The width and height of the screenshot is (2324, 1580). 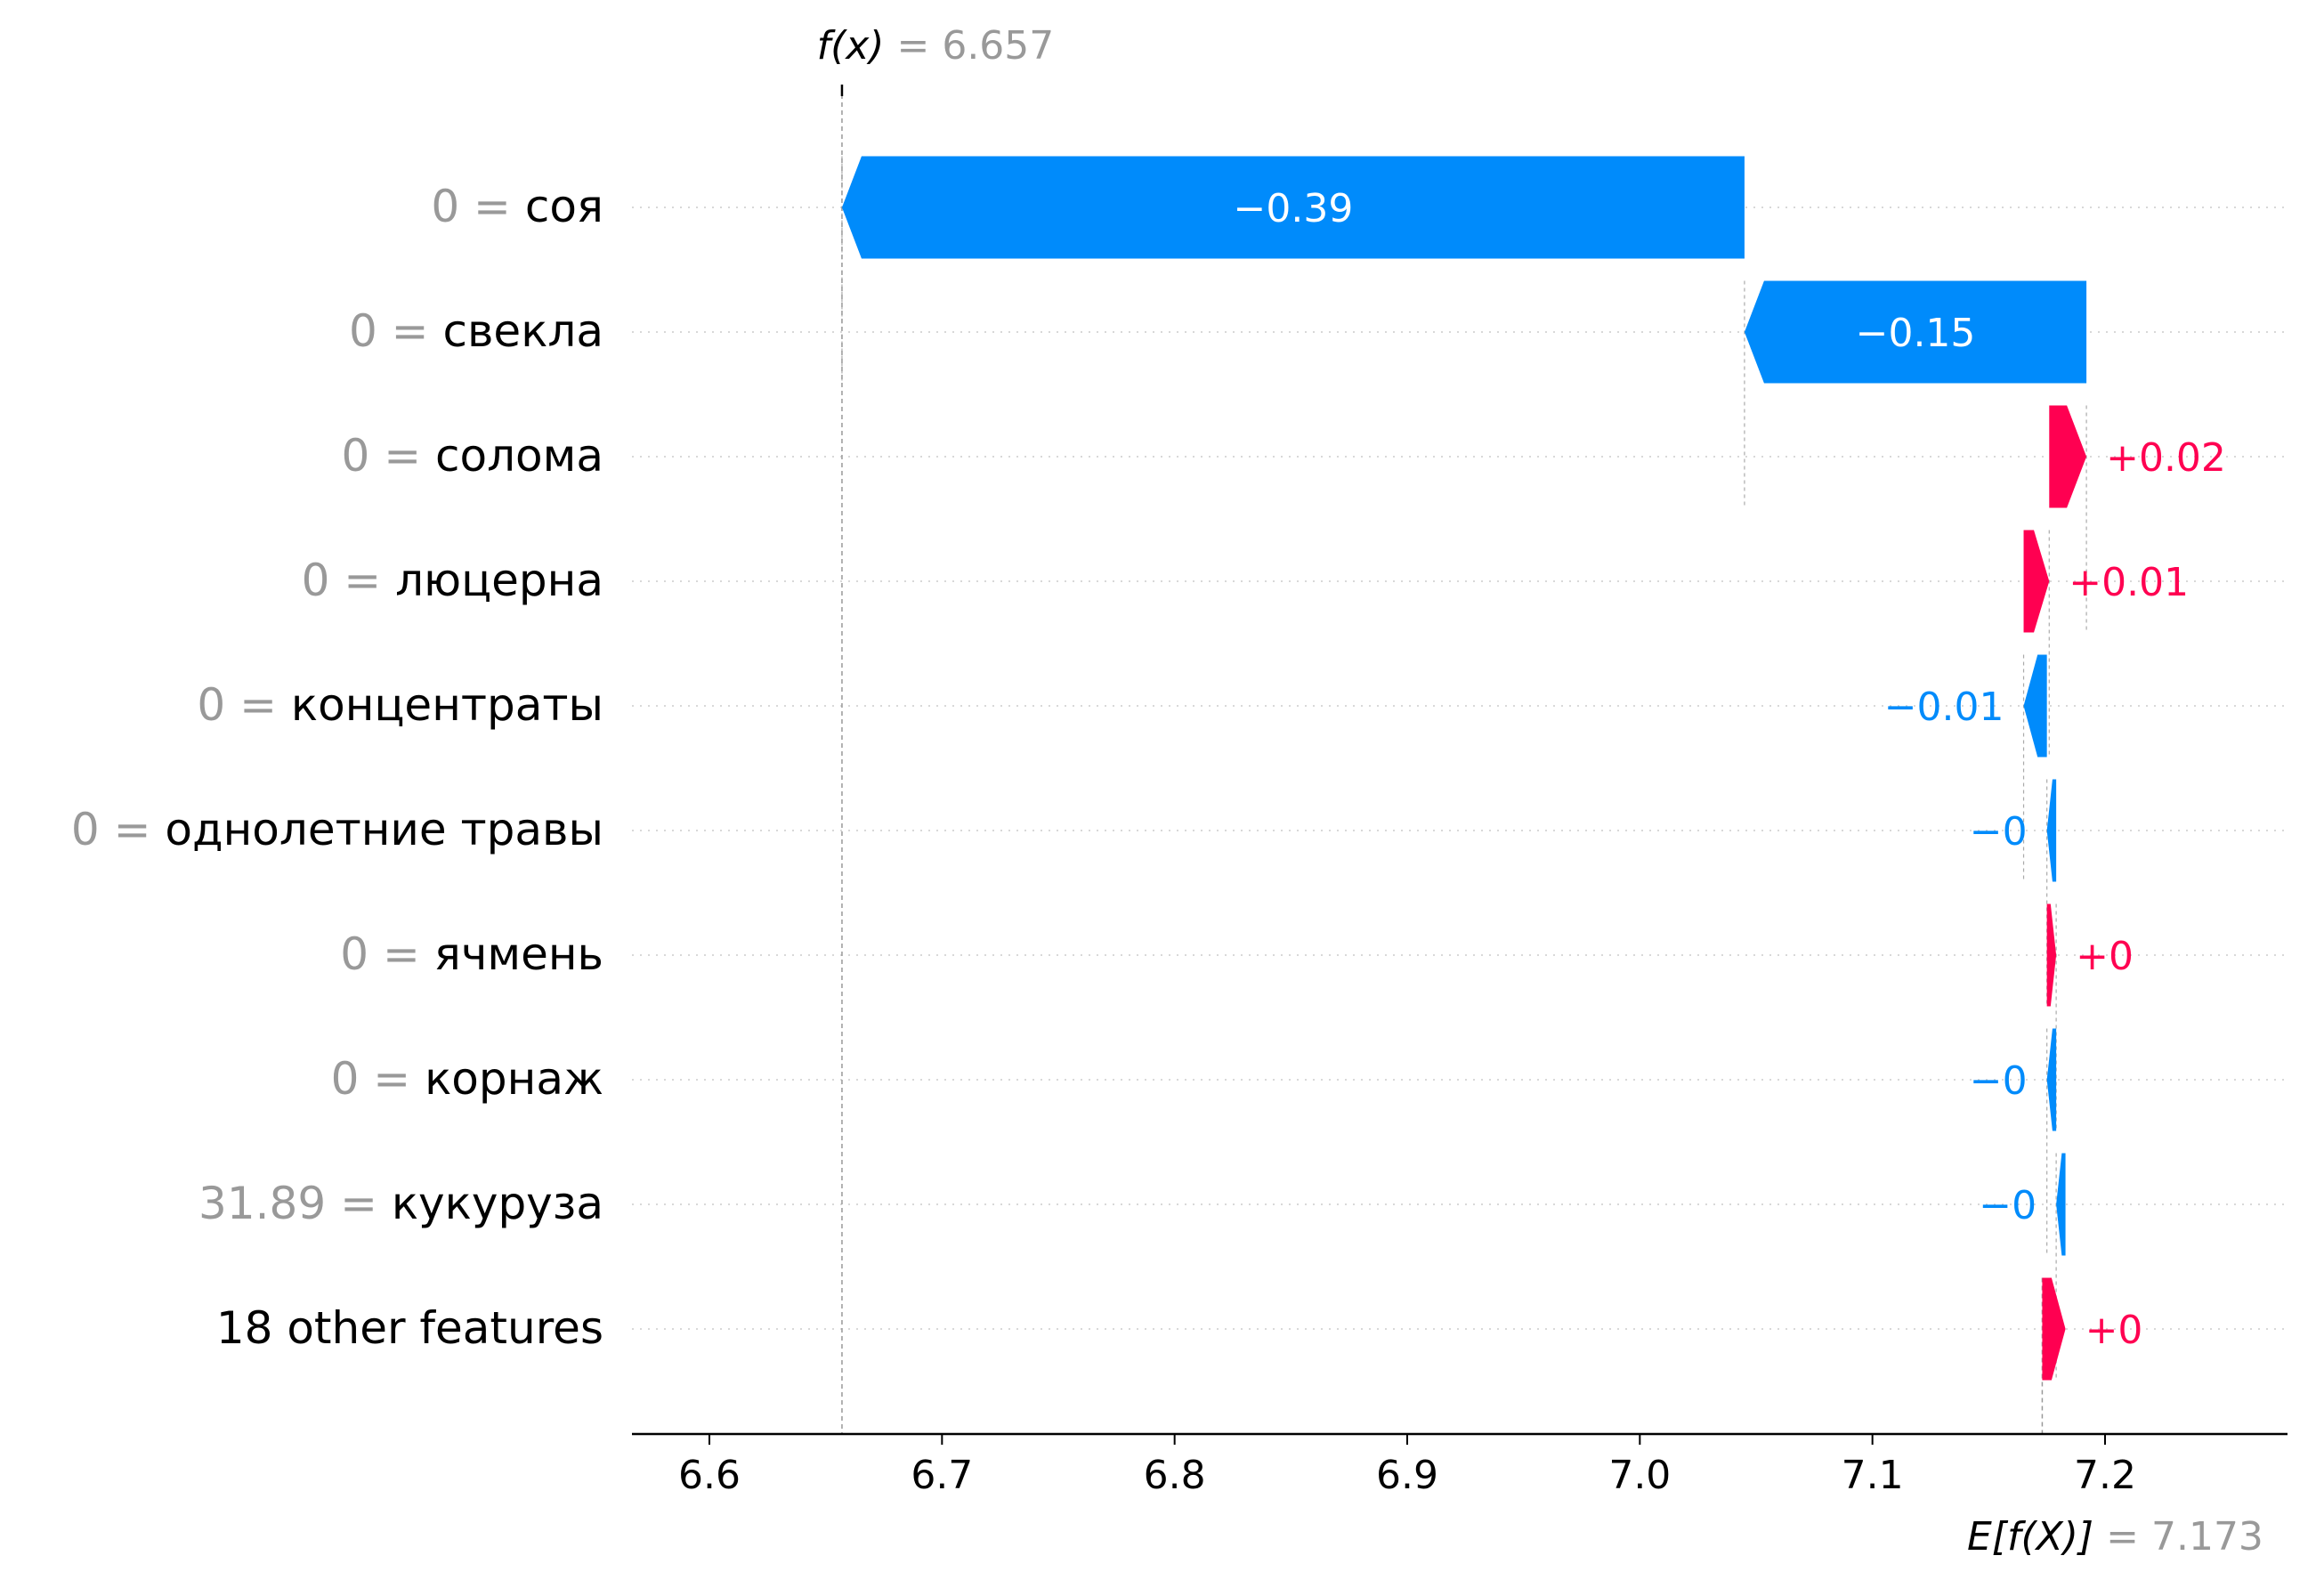 What do you see at coordinates (2166, 458) in the screenshot?
I see `contribution-label: +0.02` at bounding box center [2166, 458].